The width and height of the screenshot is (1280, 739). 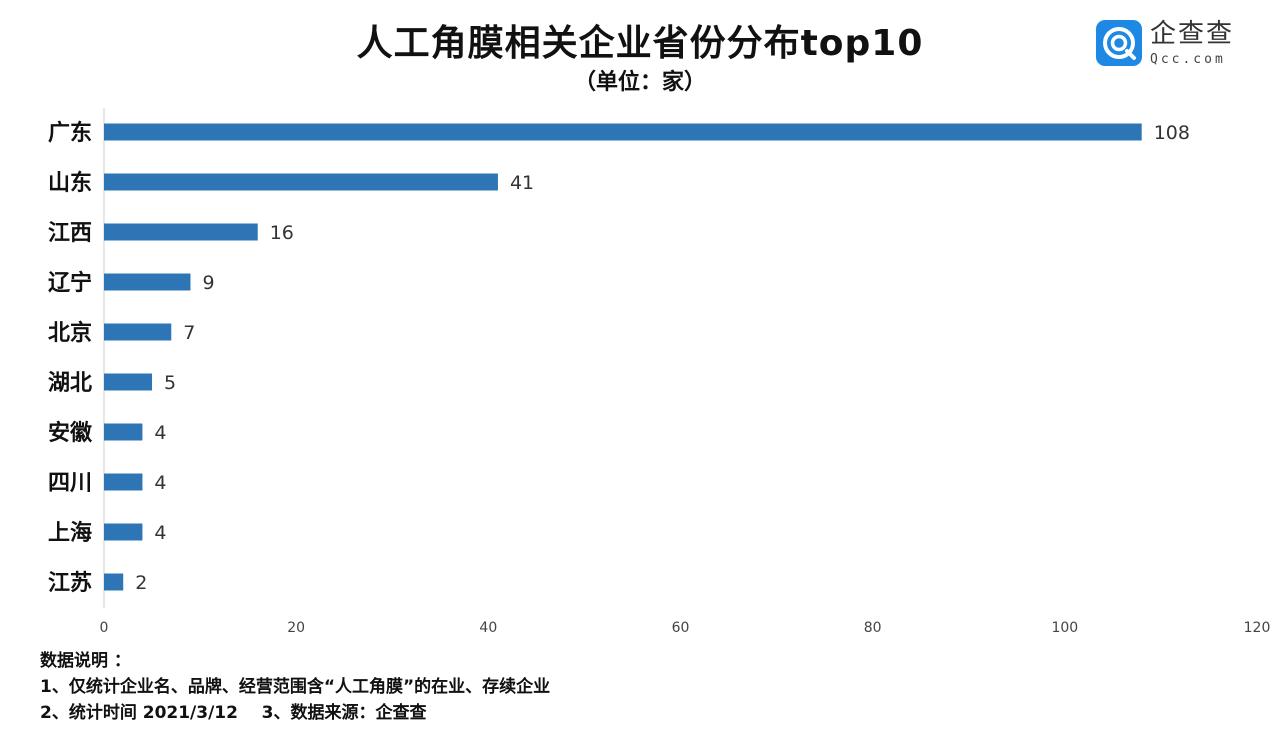 What do you see at coordinates (70, 533) in the screenshot?
I see `category-label: 上海` at bounding box center [70, 533].